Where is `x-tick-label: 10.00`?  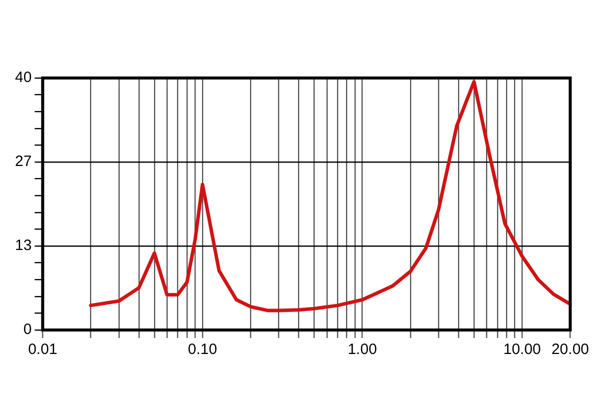
x-tick-label: 10.00 is located at coordinates (522, 349).